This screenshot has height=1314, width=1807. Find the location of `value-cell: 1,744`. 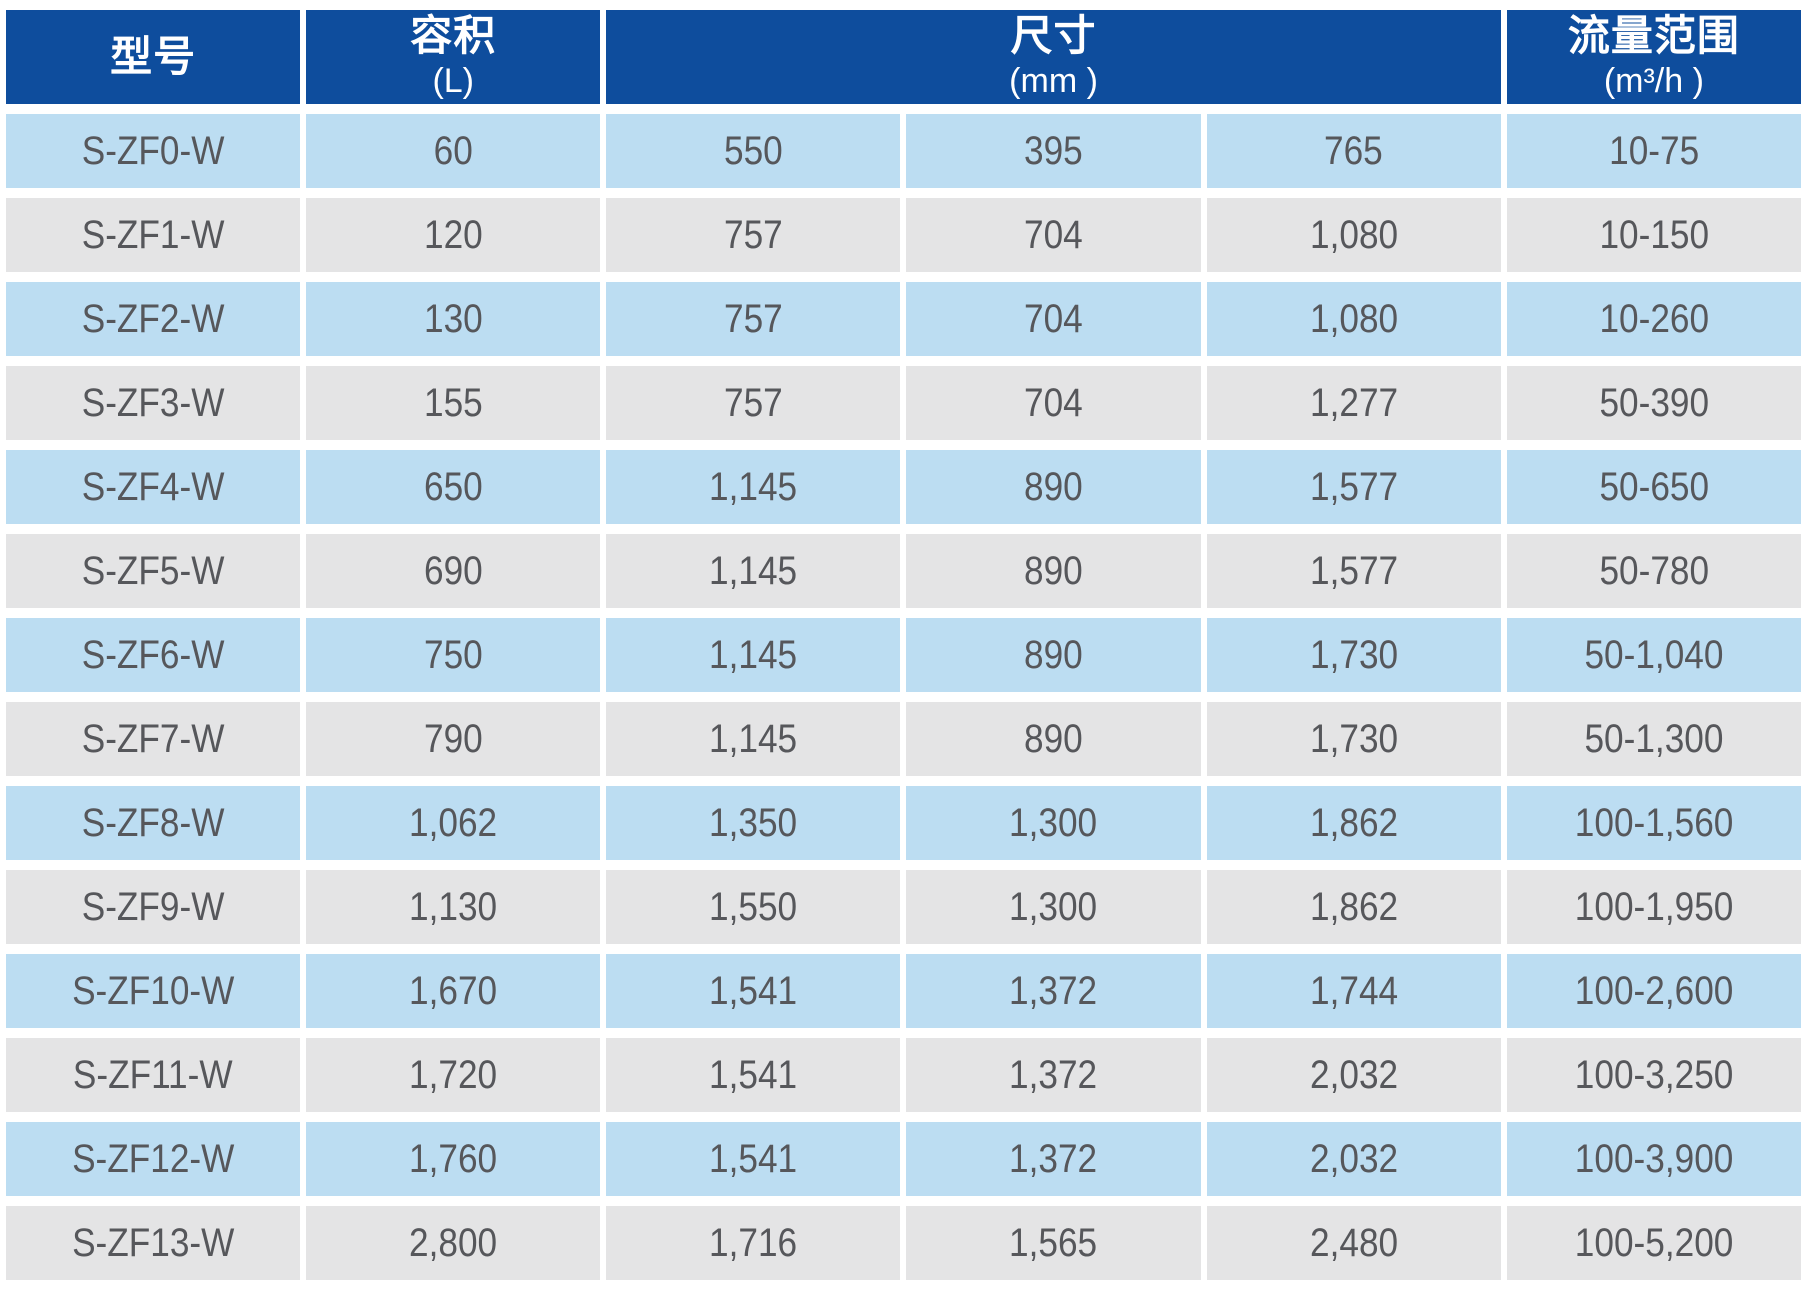

value-cell: 1,744 is located at coordinates (1353, 991).